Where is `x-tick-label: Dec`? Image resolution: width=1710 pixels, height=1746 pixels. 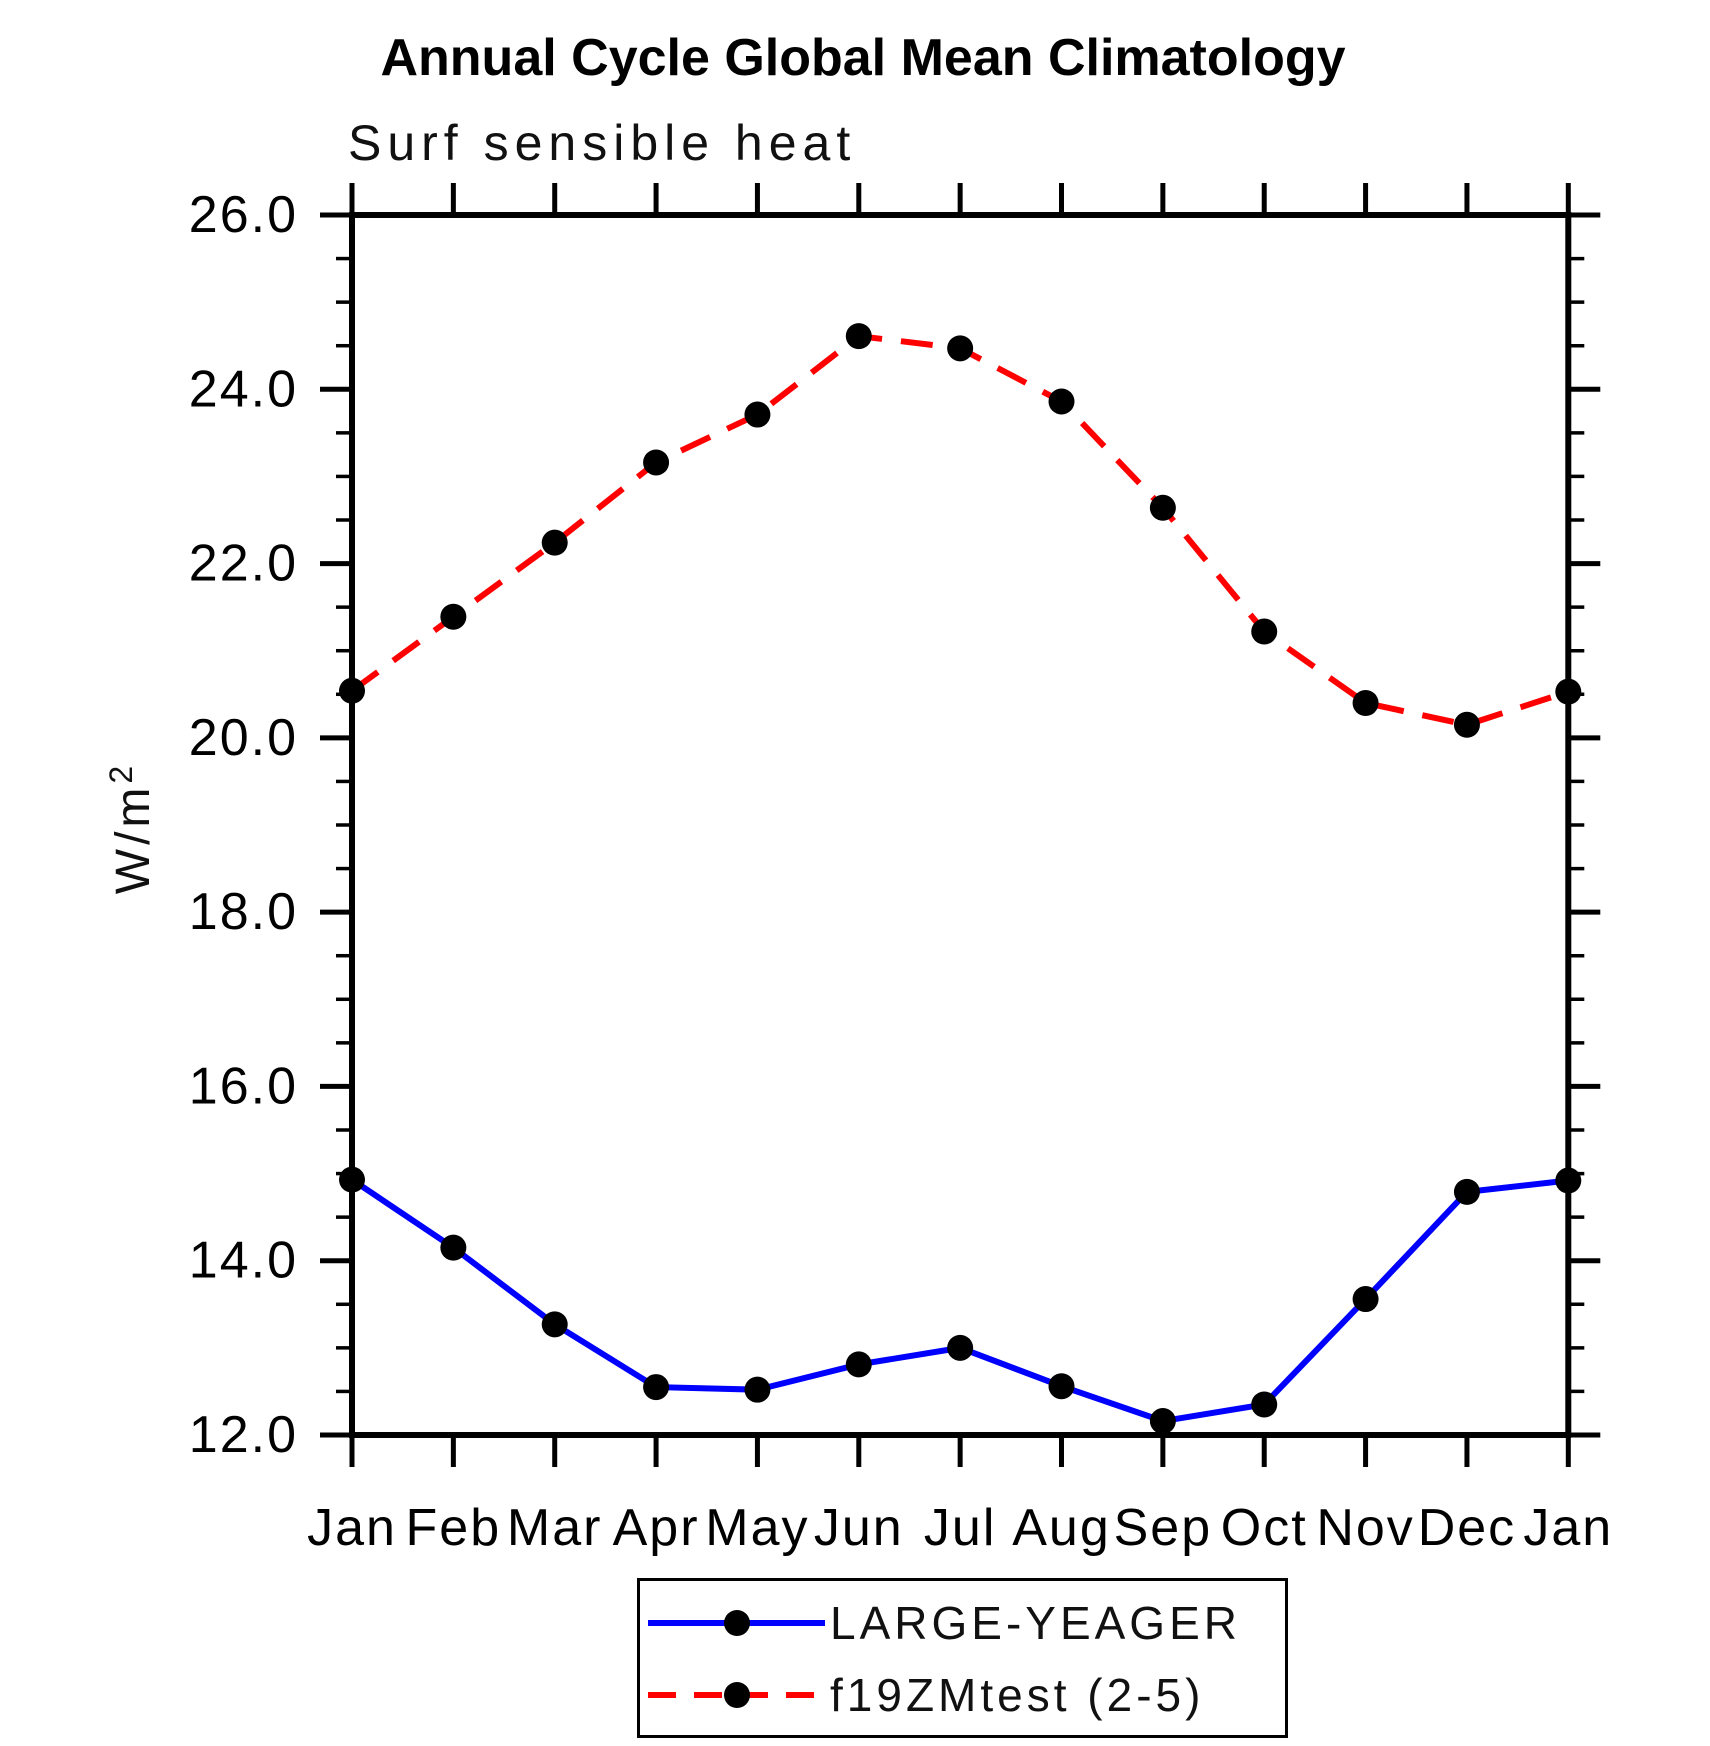
x-tick-label: Dec is located at coordinates (1467, 1528).